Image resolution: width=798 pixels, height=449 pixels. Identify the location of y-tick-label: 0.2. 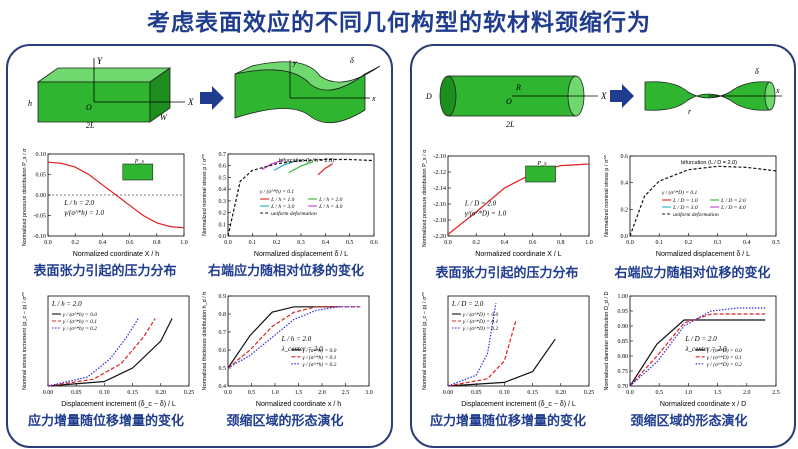
(625, 210).